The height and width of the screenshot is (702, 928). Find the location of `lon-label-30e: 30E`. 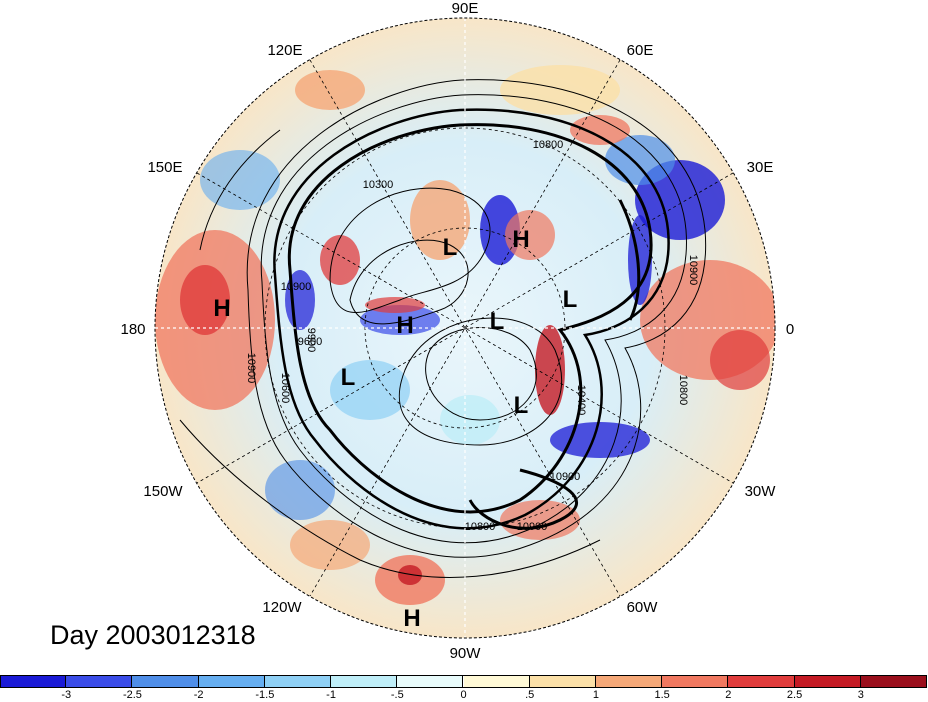

lon-label-30e: 30E is located at coordinates (760, 167).